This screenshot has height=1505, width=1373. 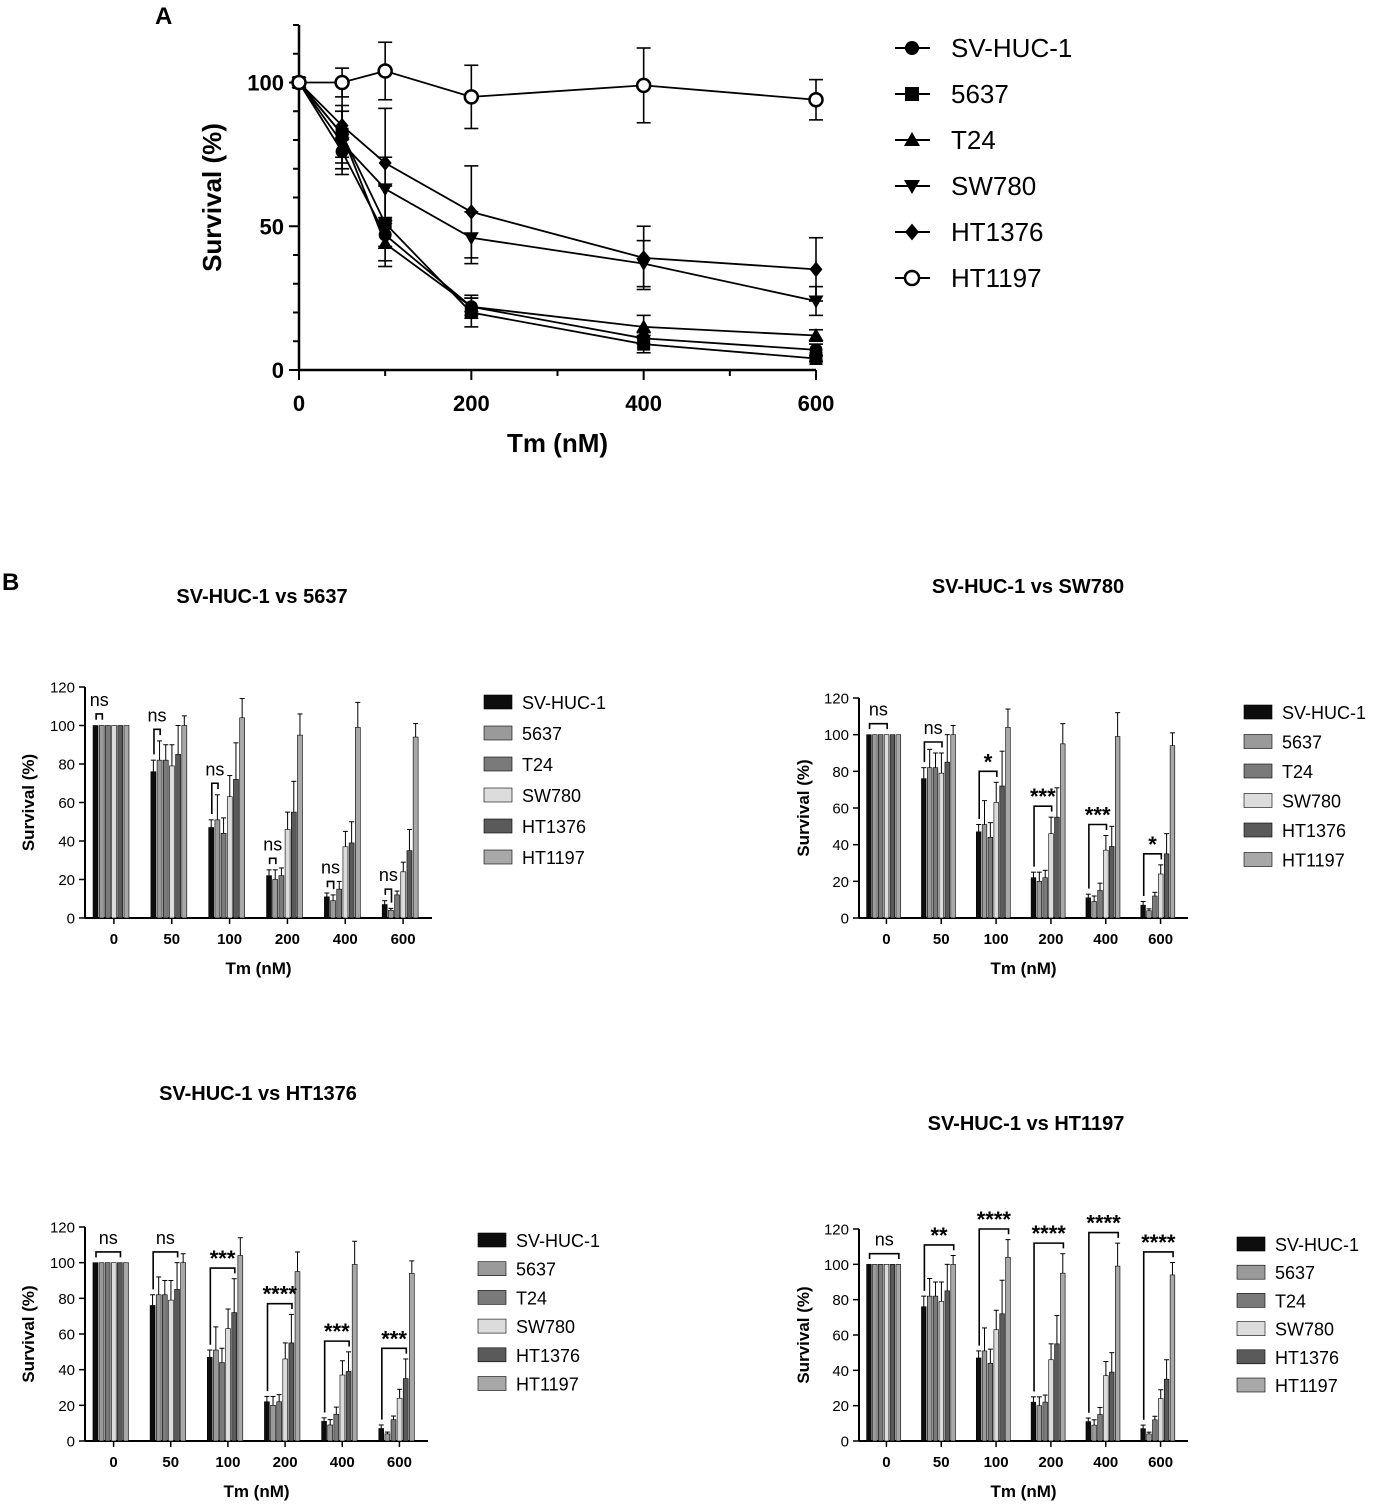 What do you see at coordinates (886, 939) in the screenshot?
I see `x-tick-label: 0` at bounding box center [886, 939].